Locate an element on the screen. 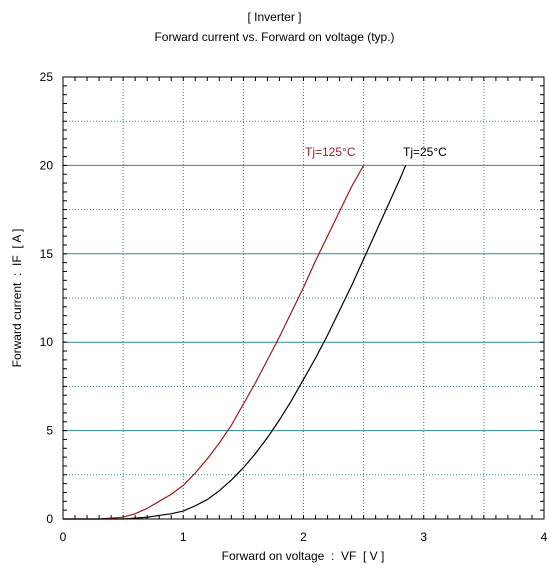  x-tick-label: 1 is located at coordinates (183, 537).